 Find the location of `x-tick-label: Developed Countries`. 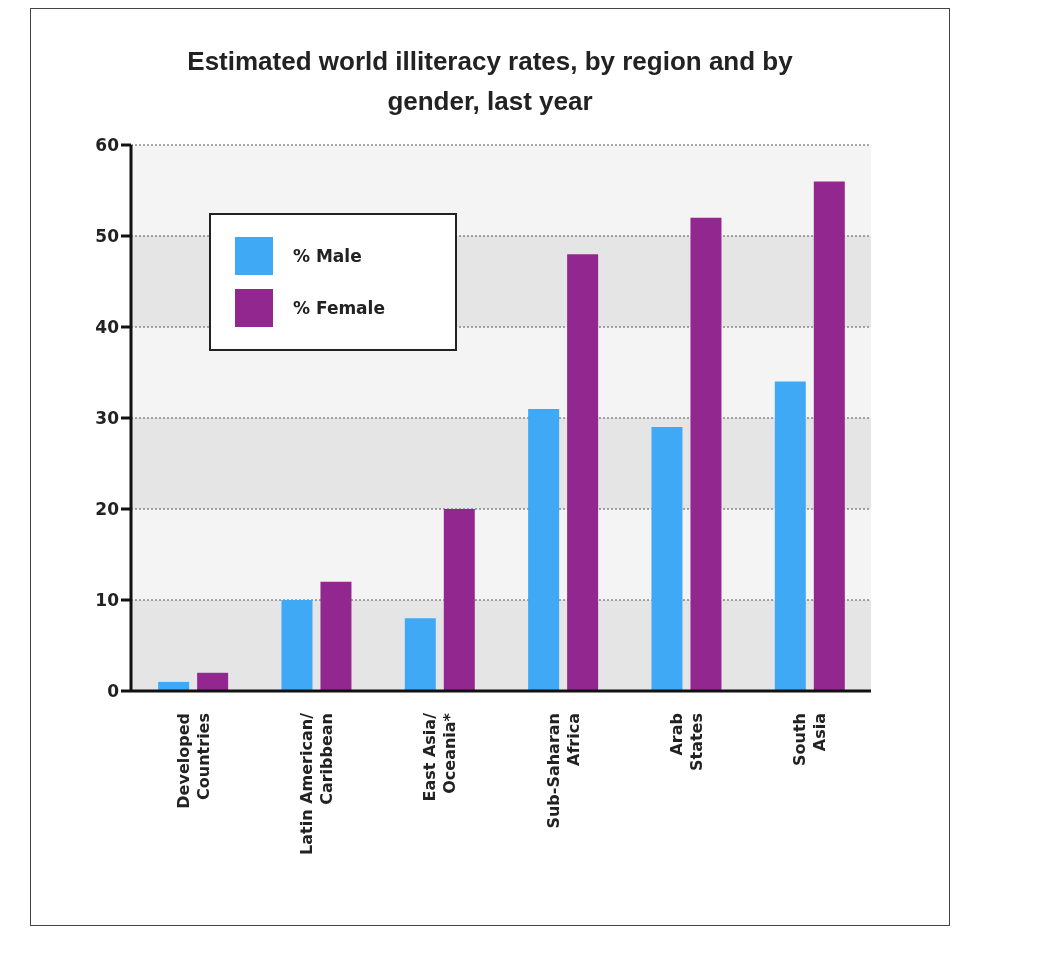

x-tick-label: Developed Countries is located at coordinates (193, 761).